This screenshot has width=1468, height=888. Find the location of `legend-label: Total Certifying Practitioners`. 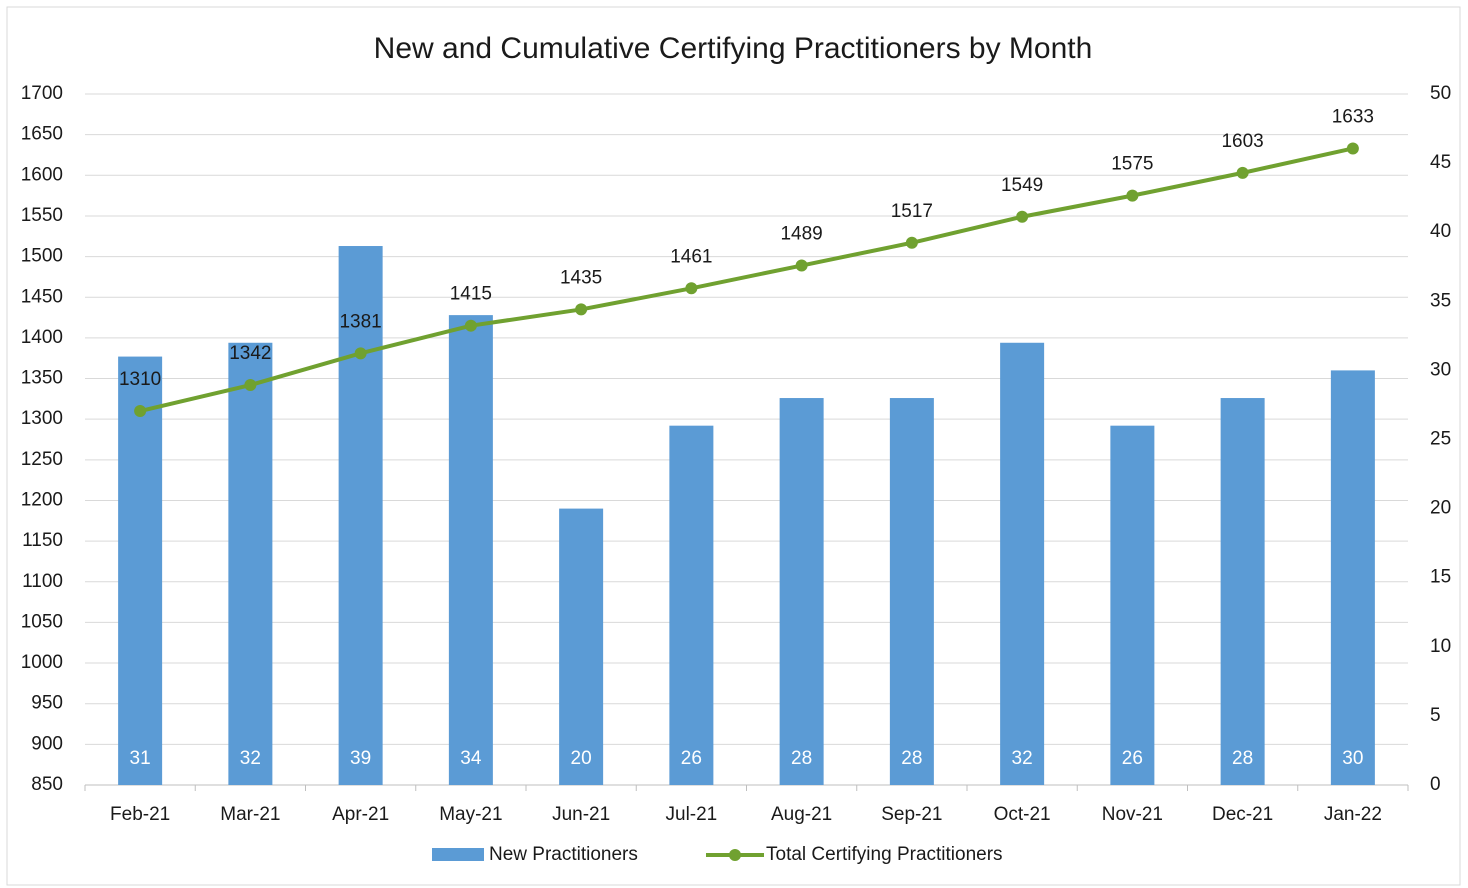

legend-label: Total Certifying Practitioners is located at coordinates (884, 854).